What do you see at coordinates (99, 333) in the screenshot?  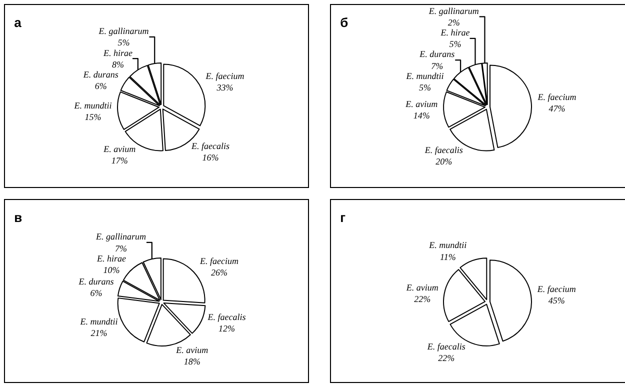 I see `data-label: 21%` at bounding box center [99, 333].